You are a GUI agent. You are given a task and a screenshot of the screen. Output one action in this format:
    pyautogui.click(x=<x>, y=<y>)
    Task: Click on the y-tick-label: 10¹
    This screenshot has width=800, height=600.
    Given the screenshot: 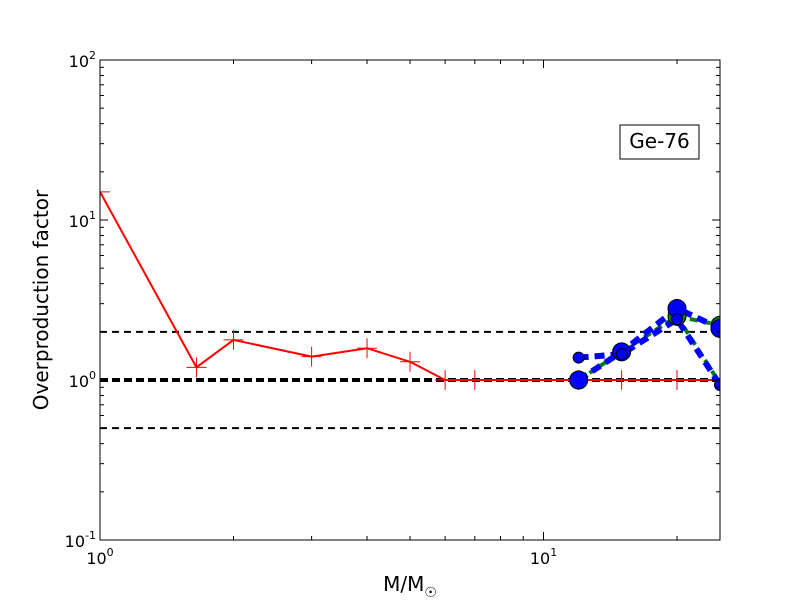 What is the action you would take?
    pyautogui.click(x=82, y=220)
    